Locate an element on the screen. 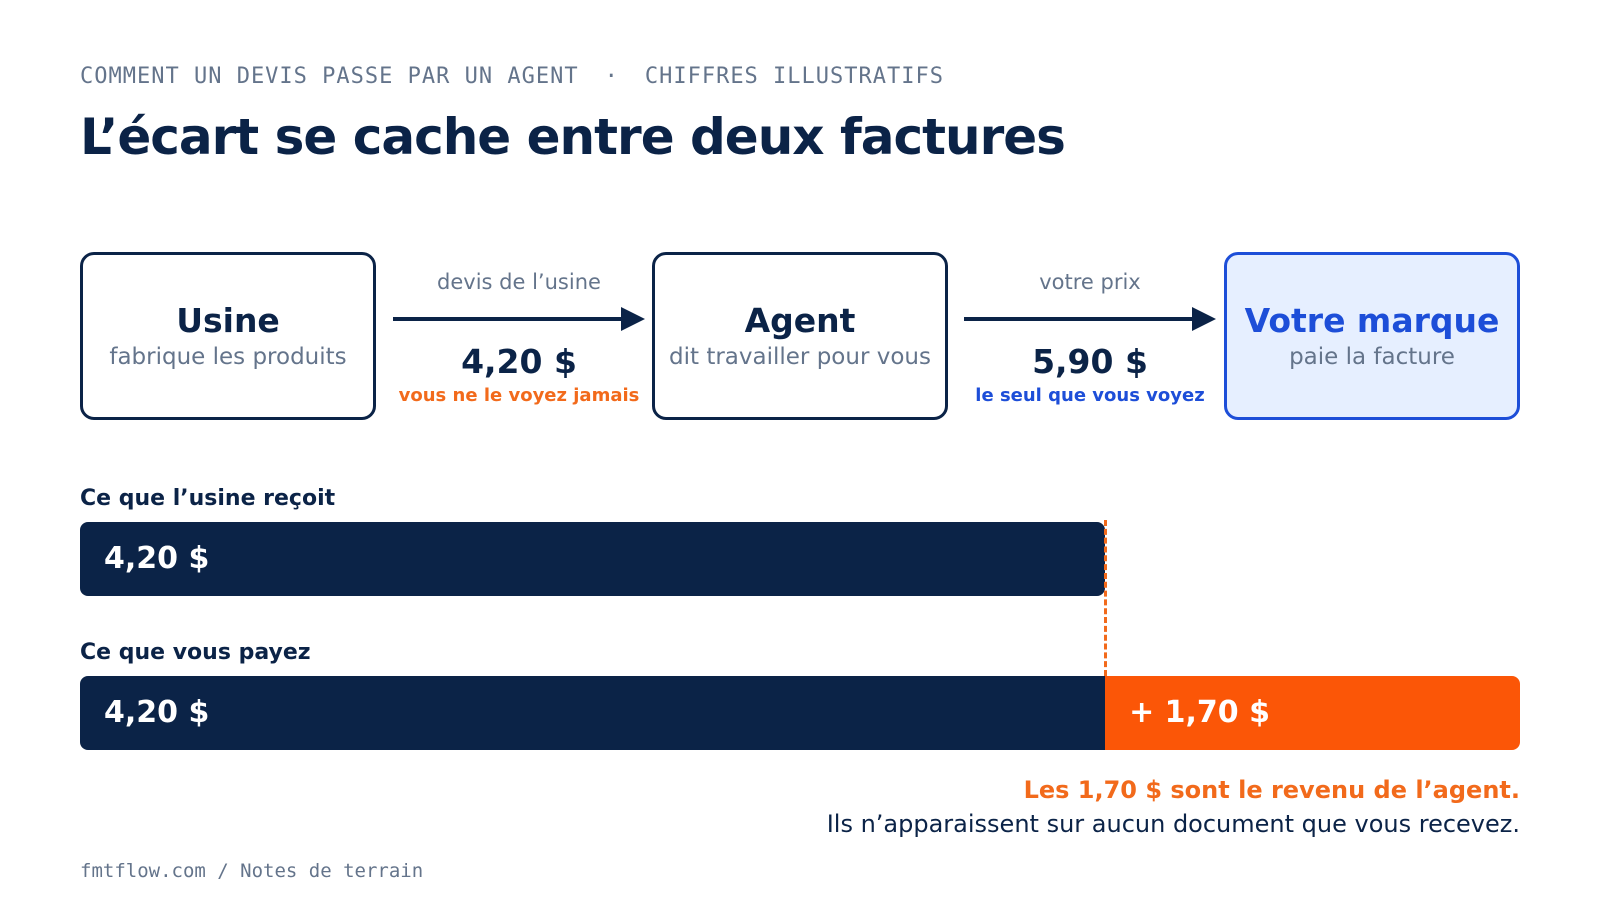 The width and height of the screenshot is (1600, 900). node-agent-sub: dit travailler pour vous is located at coordinates (800, 357).